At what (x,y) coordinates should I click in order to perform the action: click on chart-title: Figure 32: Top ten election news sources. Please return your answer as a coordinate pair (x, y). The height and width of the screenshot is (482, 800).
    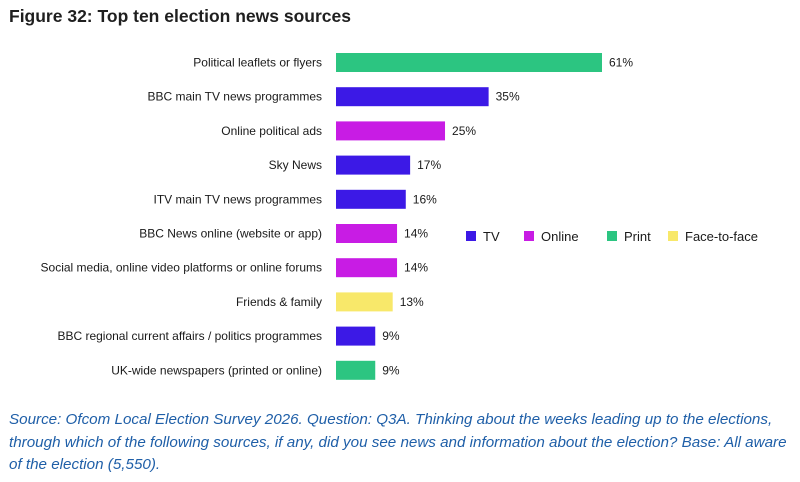
    Looking at the image, I should click on (180, 16).